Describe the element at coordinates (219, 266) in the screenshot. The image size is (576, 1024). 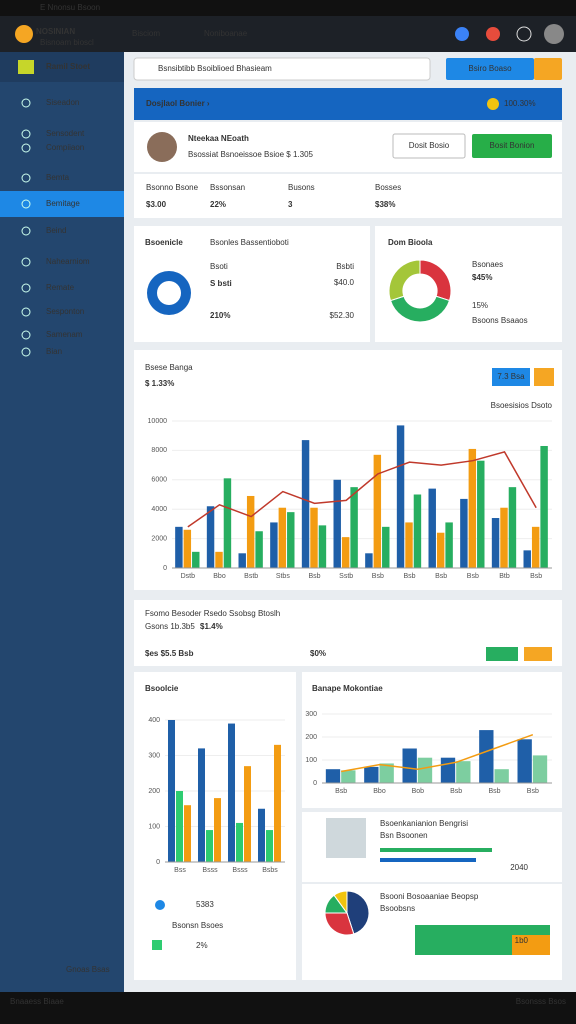
I see `label: Bsoti` at that location.